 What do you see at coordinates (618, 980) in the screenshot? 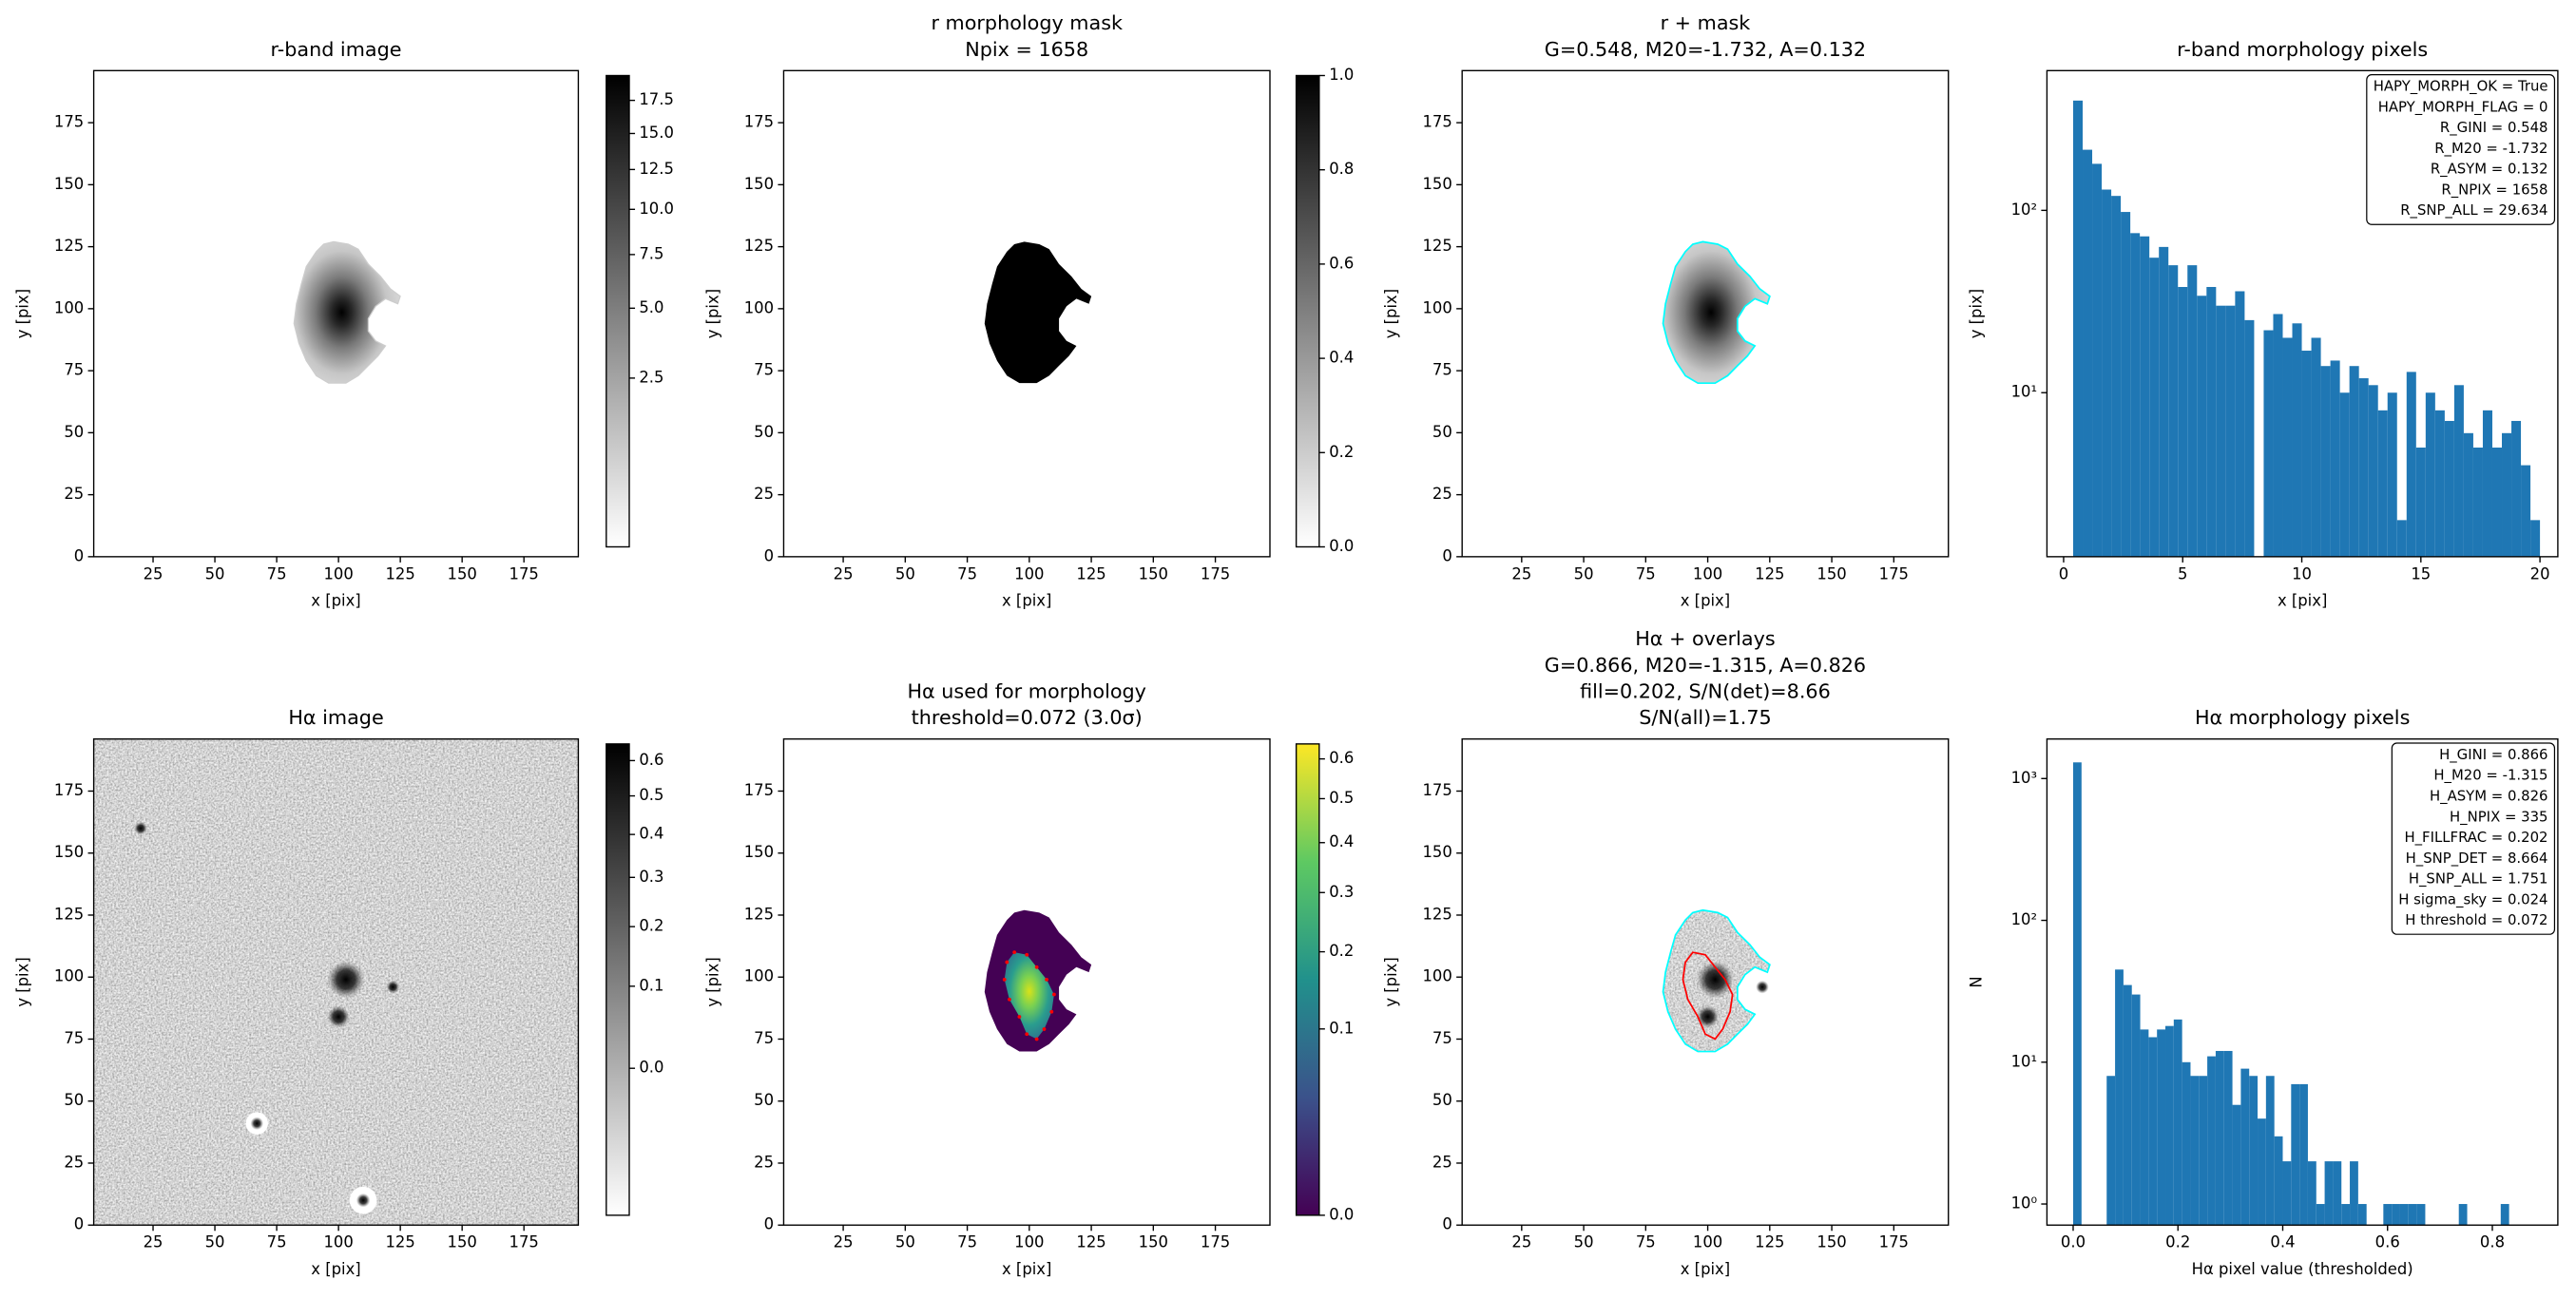
I see `colorbar` at bounding box center [618, 980].